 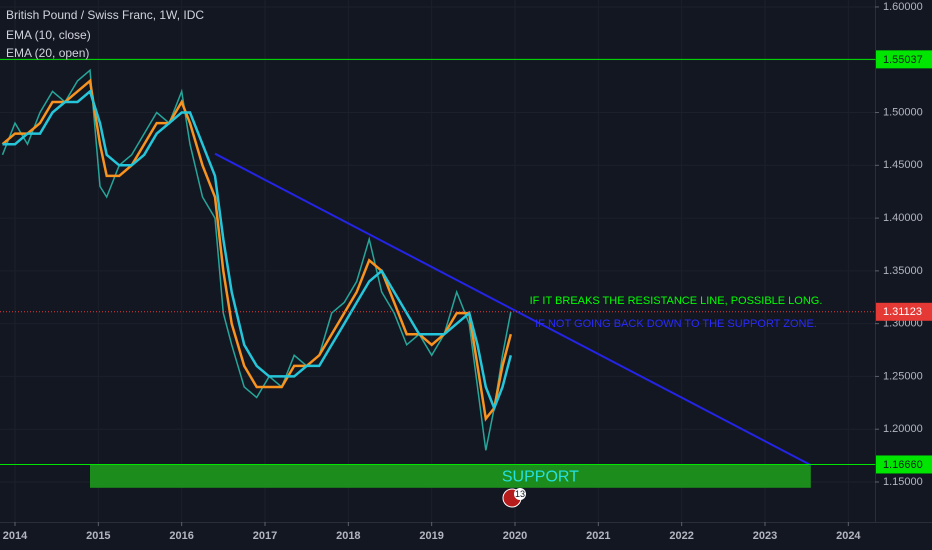 I want to click on y-tick-label: 1.40000, so click(x=903, y=218).